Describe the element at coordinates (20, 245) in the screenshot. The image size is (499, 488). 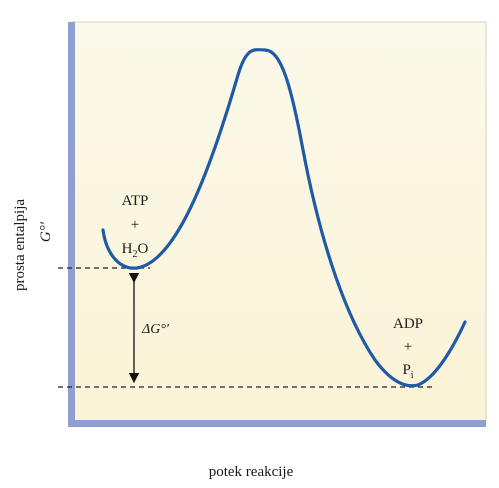
I see `y-axis-label: prosta entalpija` at that location.